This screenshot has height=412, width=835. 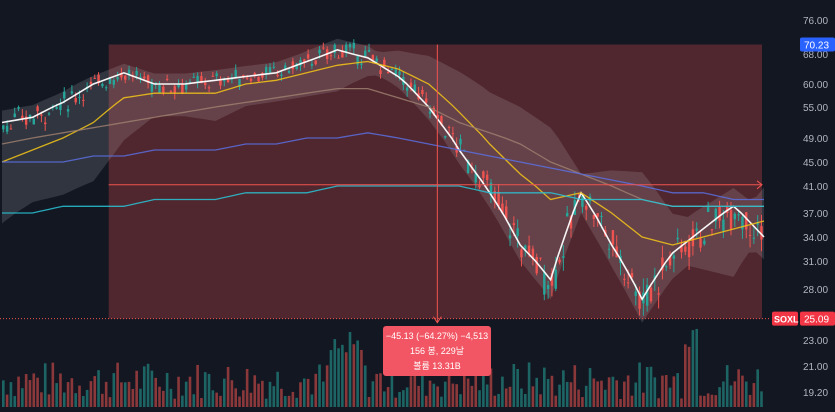 What do you see at coordinates (817, 44) in the screenshot?
I see `range-top-tag` at bounding box center [817, 44].